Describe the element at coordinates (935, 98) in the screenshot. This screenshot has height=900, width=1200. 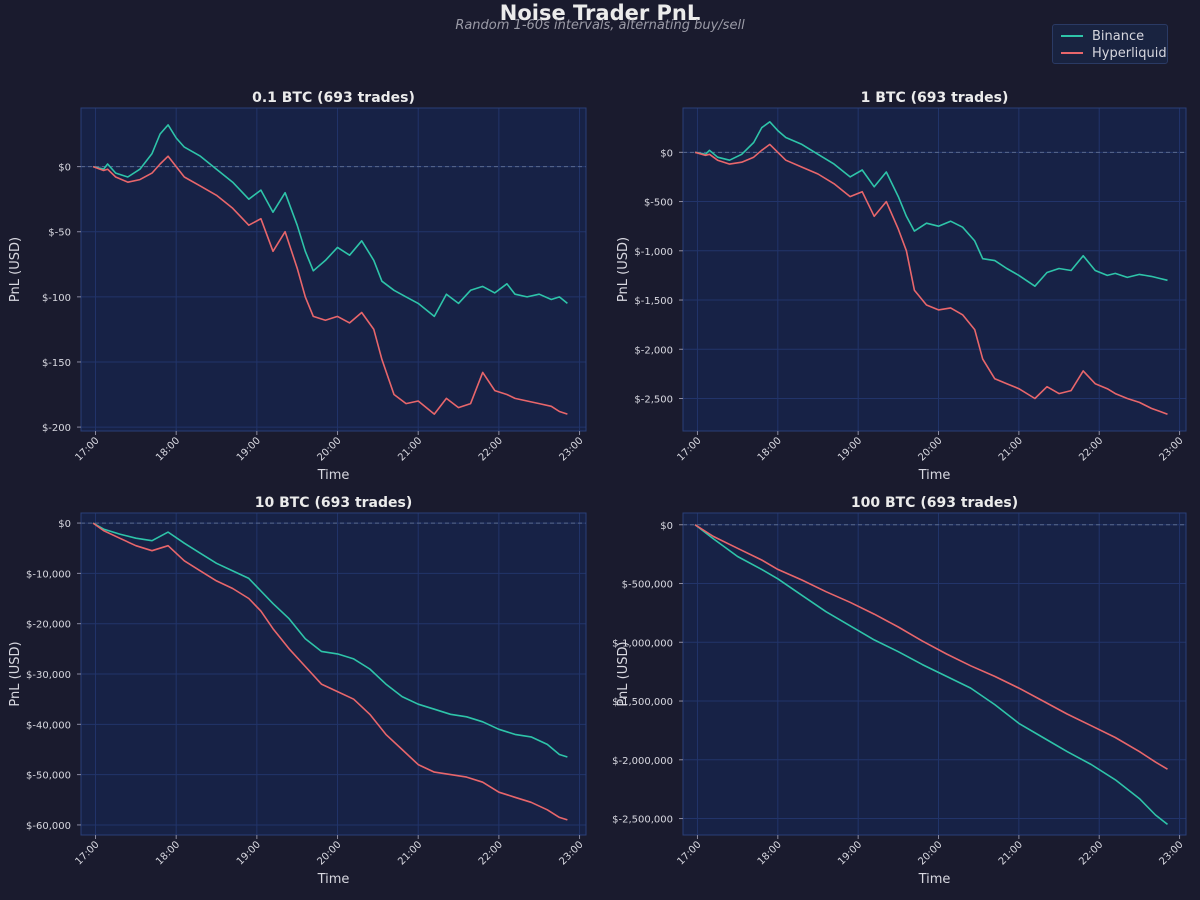
I see `chart-title-1-btc: 1 BTC (693 trades)` at that location.